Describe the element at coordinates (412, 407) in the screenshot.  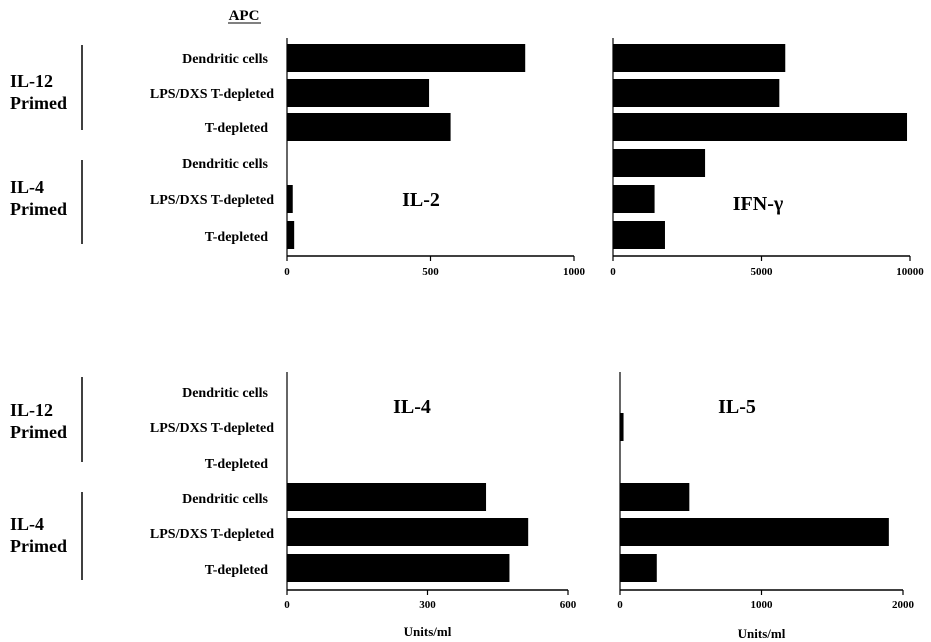
I see `panel-title: IL-4` at that location.